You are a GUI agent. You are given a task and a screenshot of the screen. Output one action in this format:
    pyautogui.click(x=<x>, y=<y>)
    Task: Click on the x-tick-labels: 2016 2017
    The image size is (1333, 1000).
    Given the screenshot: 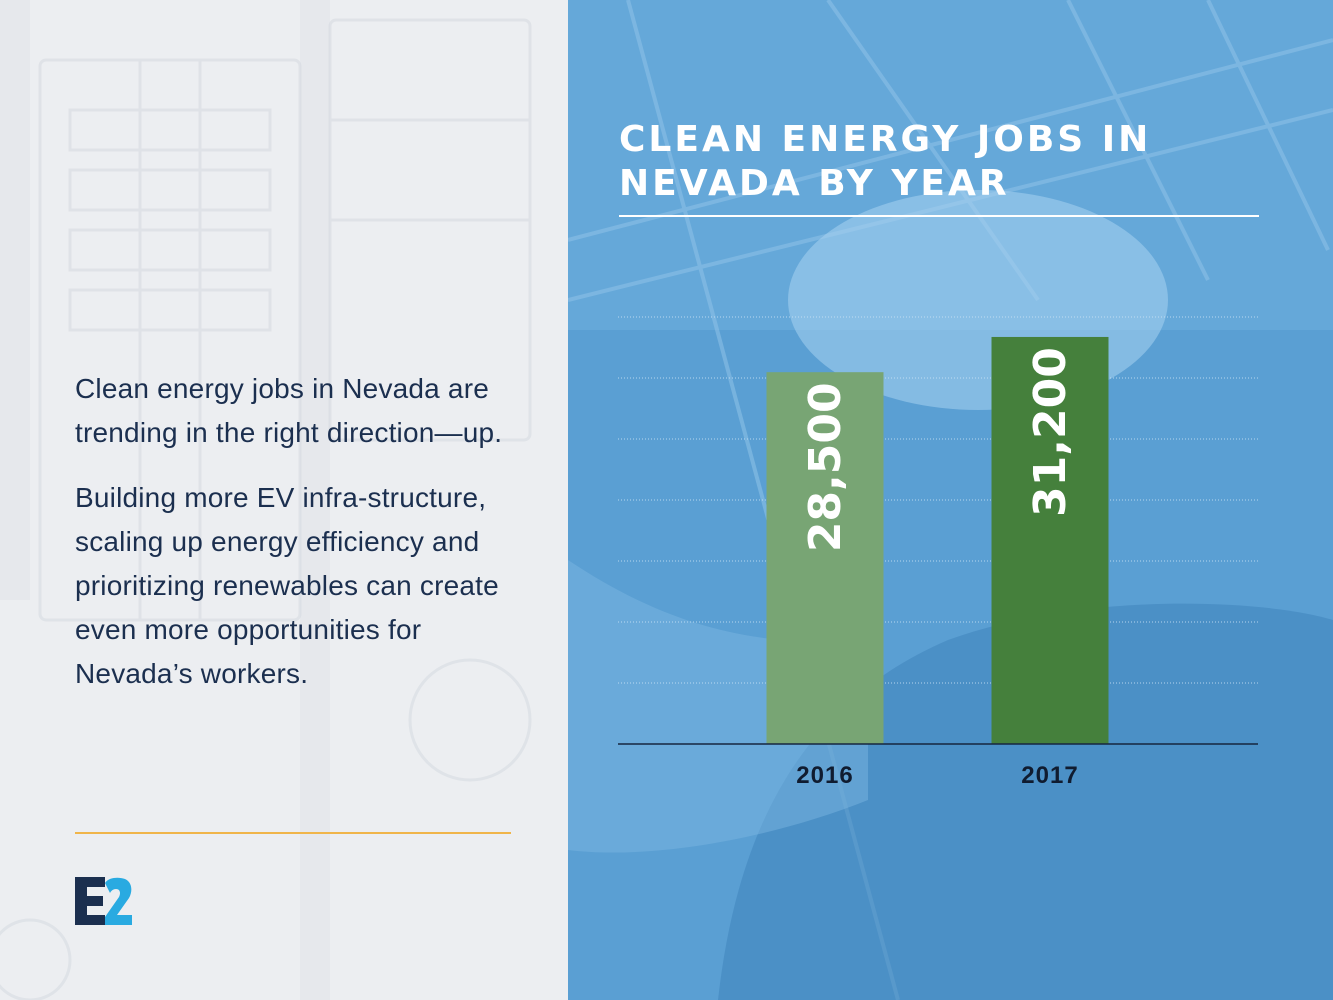 What is the action you would take?
    pyautogui.click(x=937, y=775)
    